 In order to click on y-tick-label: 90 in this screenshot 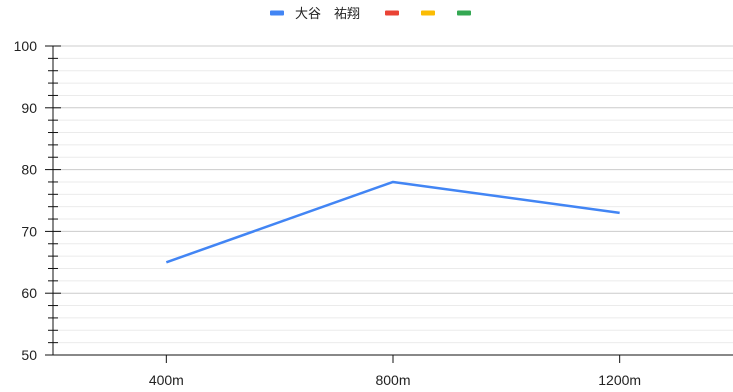, I will do `click(29, 108)`.